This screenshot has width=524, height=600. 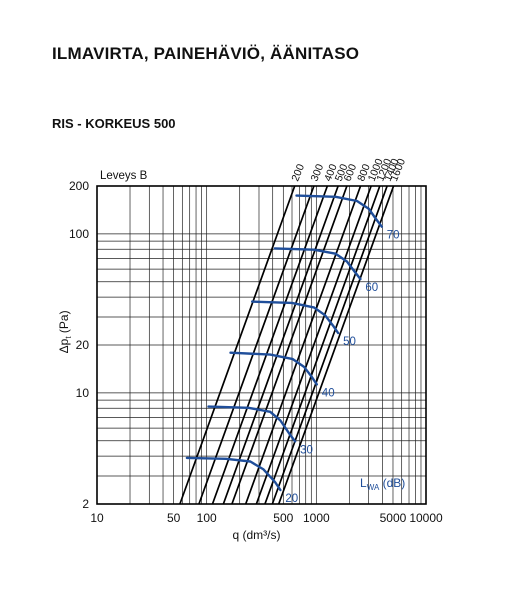 What do you see at coordinates (349, 342) in the screenshot?
I see `sound-label-50: 50` at bounding box center [349, 342].